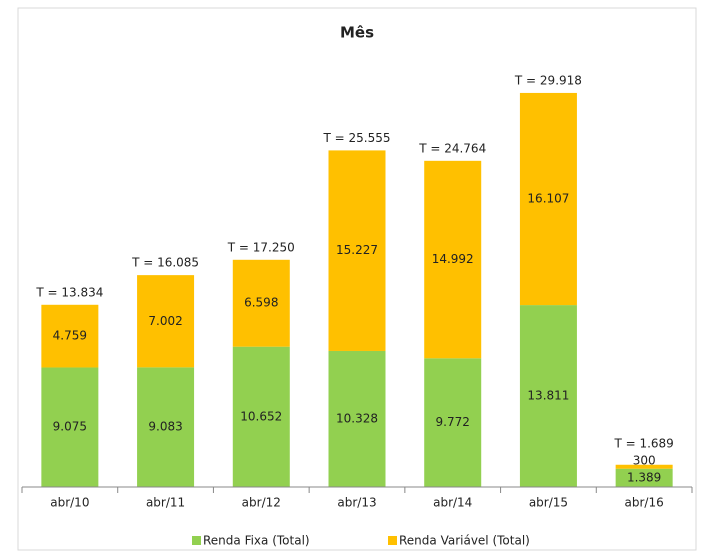 The width and height of the screenshot is (713, 552). I want to click on data-label: 10.328, so click(357, 418).